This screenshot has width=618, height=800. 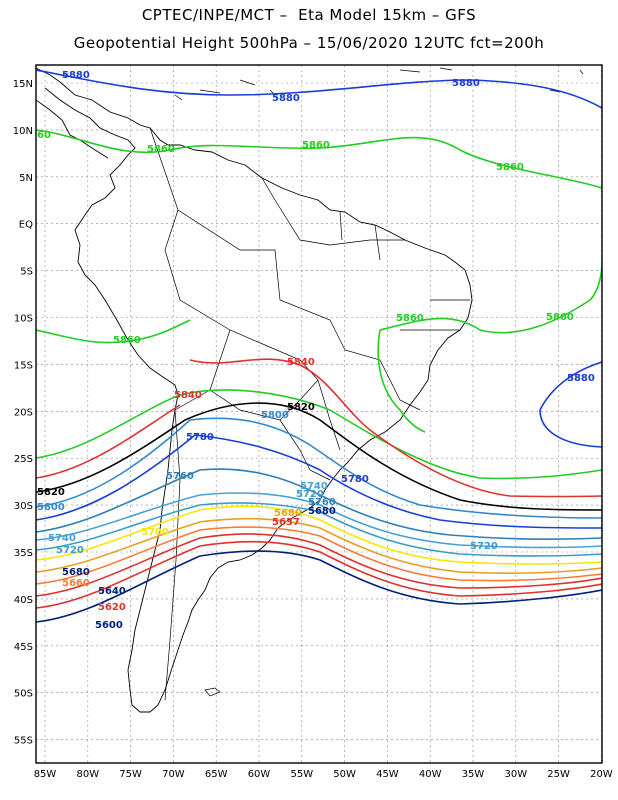 What do you see at coordinates (319, 434) in the screenshot?
I see `contour-5860-south` at bounding box center [319, 434].